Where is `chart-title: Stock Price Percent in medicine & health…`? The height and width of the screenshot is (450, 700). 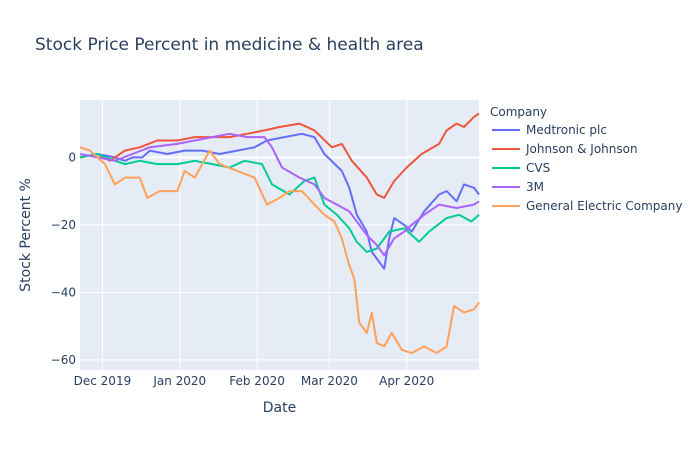
chart-title: Stock Price Percent in medicine & health… is located at coordinates (229, 45).